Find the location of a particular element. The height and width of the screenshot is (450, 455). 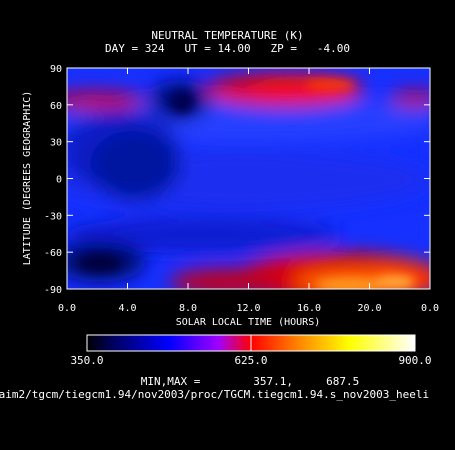

x-axis-label: SOLAR LOCAL TIME (HOURS) is located at coordinates (248, 322).